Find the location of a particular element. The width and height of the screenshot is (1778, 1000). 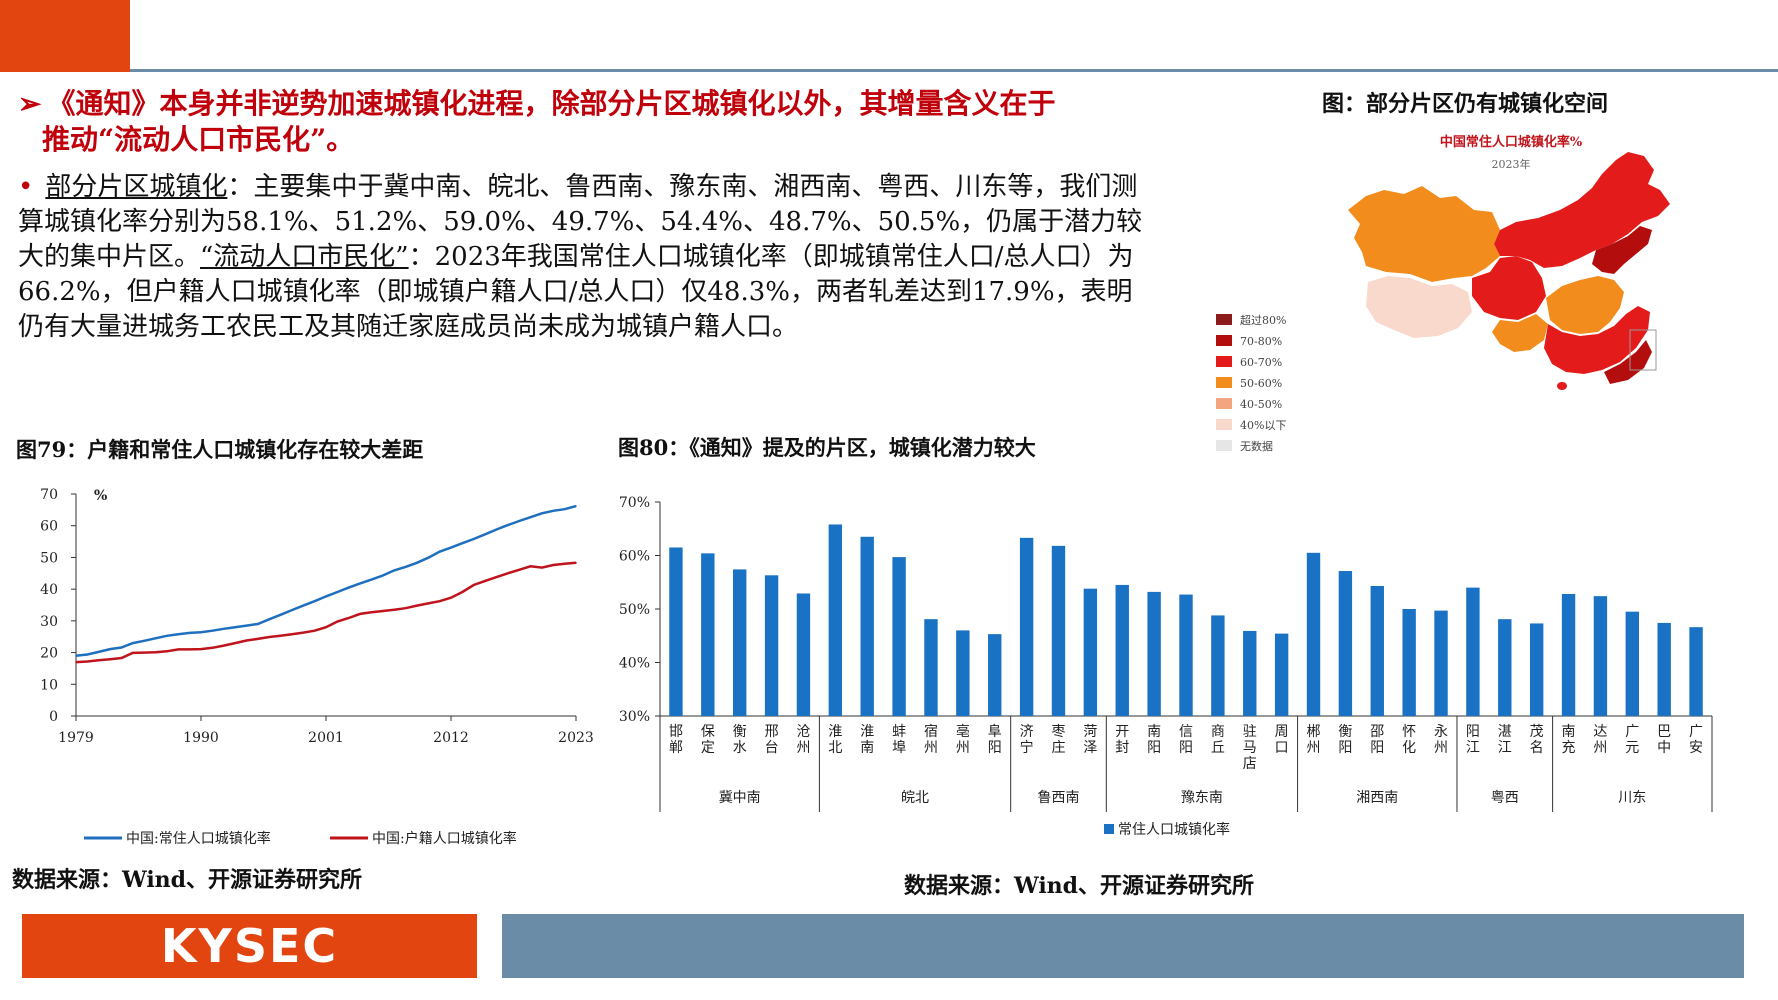

x-category-label: 信阳 is located at coordinates (1186, 740).